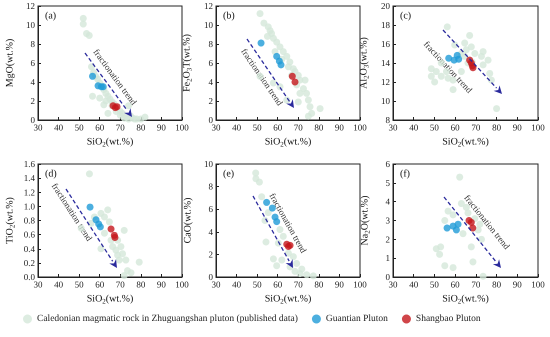  Describe the element at coordinates (385, 44) in the screenshot. I see `y-tick-label: 16` at that location.